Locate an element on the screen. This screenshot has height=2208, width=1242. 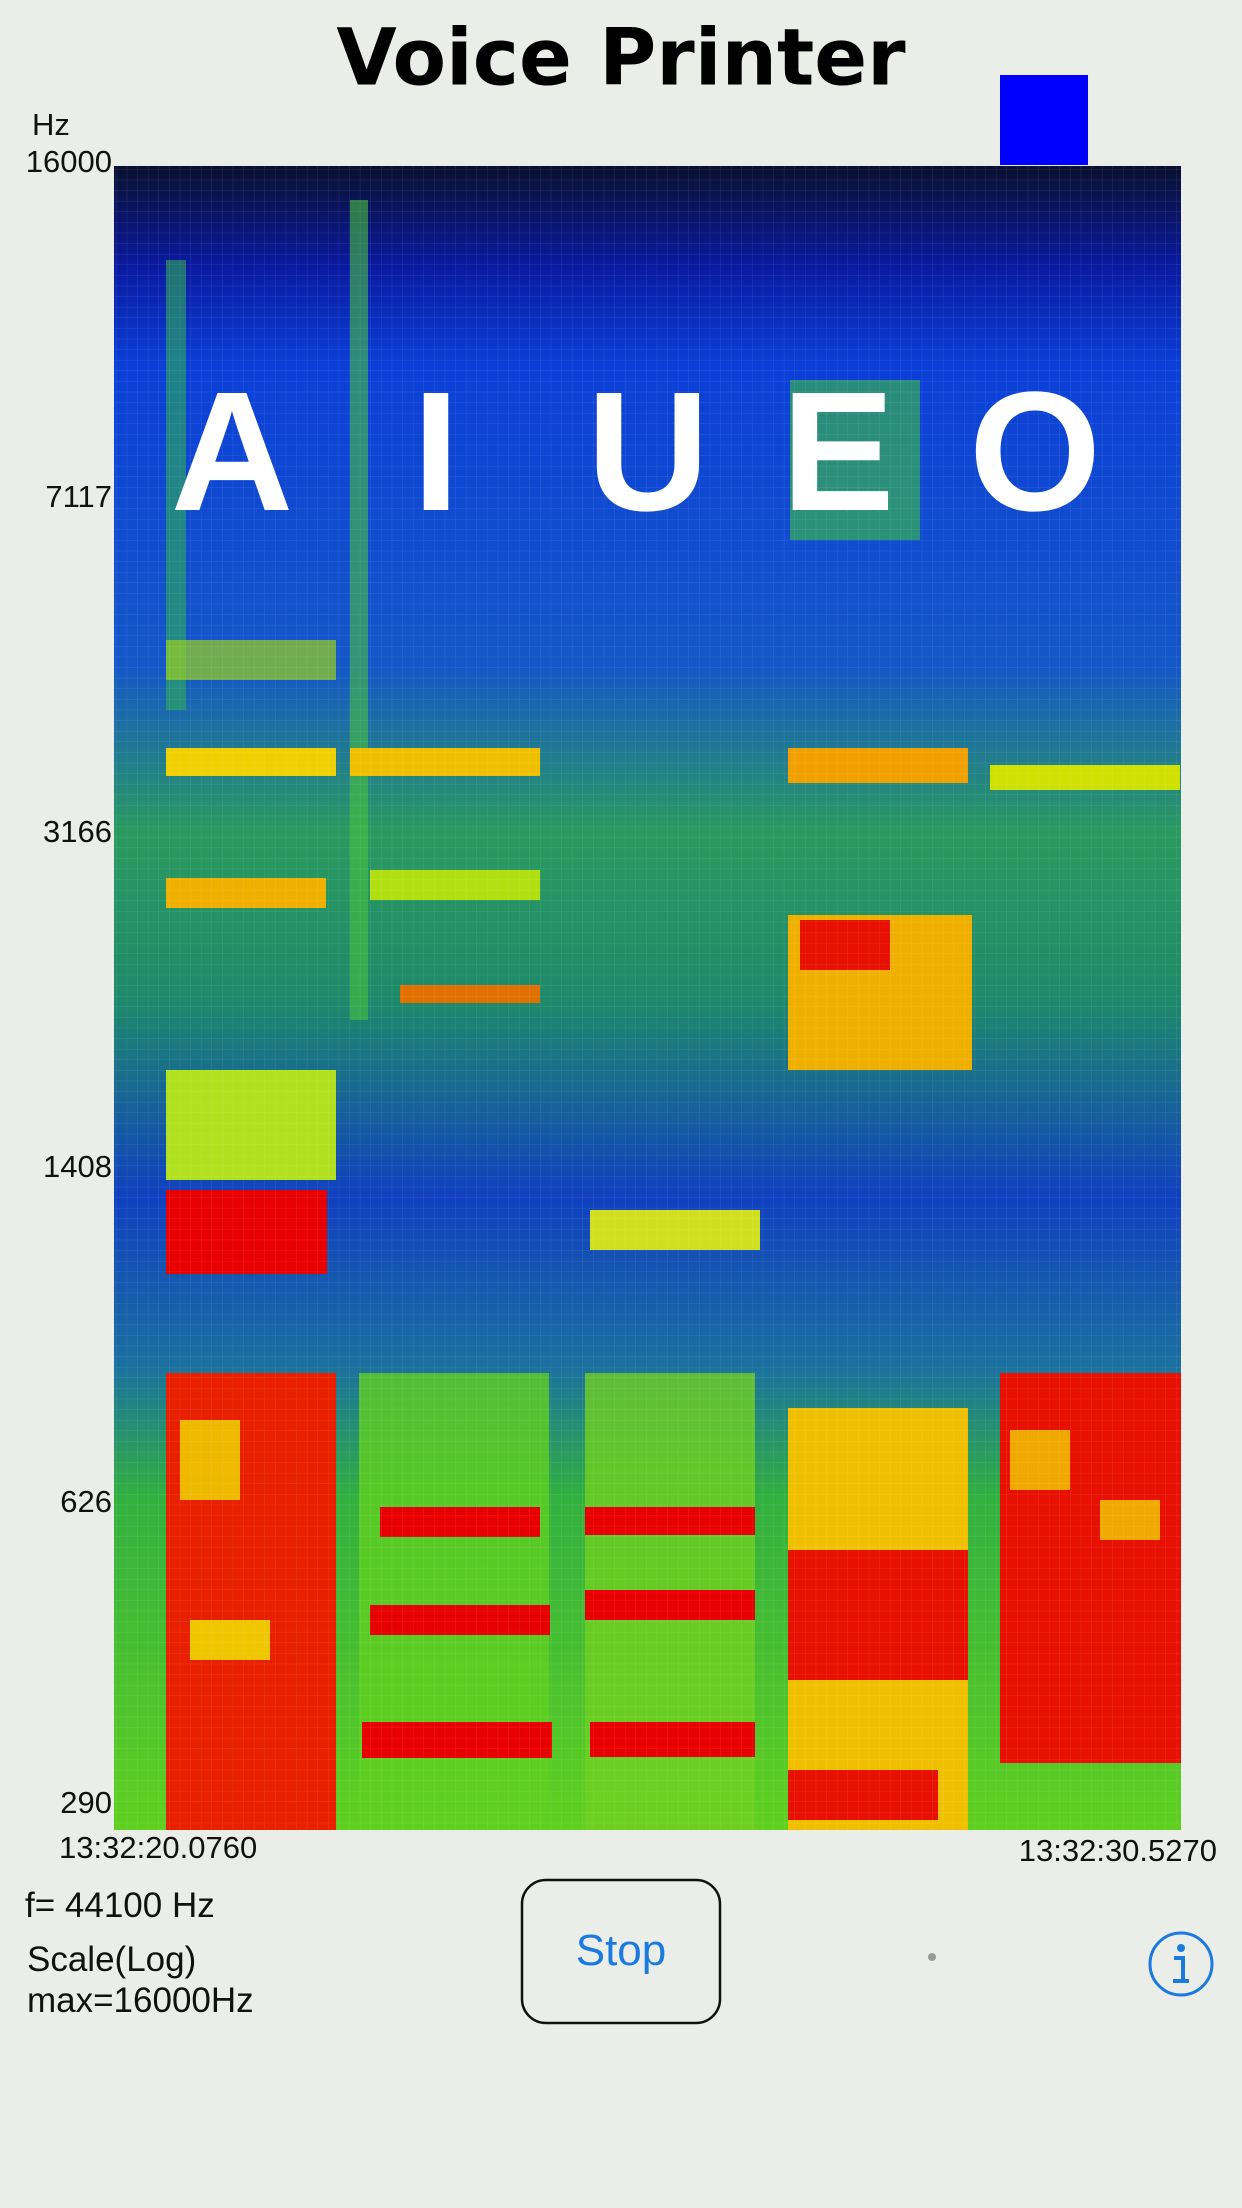
freq-label: 16000 is located at coordinates (69, 161).